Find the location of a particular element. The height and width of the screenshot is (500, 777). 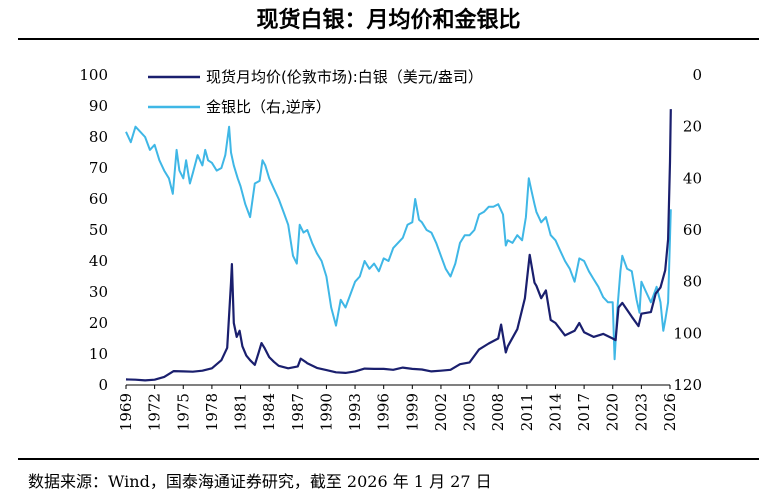

x-tick-label: 1993 is located at coordinates (355, 412).